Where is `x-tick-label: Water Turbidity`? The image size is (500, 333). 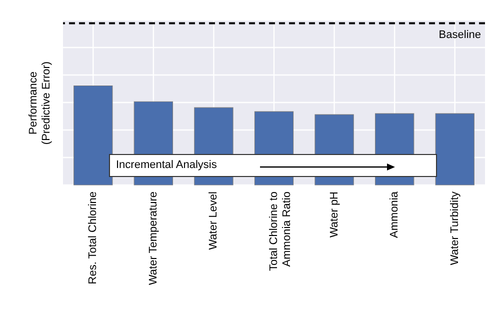 x-tick-label: Water Turbidity is located at coordinates (454, 228).